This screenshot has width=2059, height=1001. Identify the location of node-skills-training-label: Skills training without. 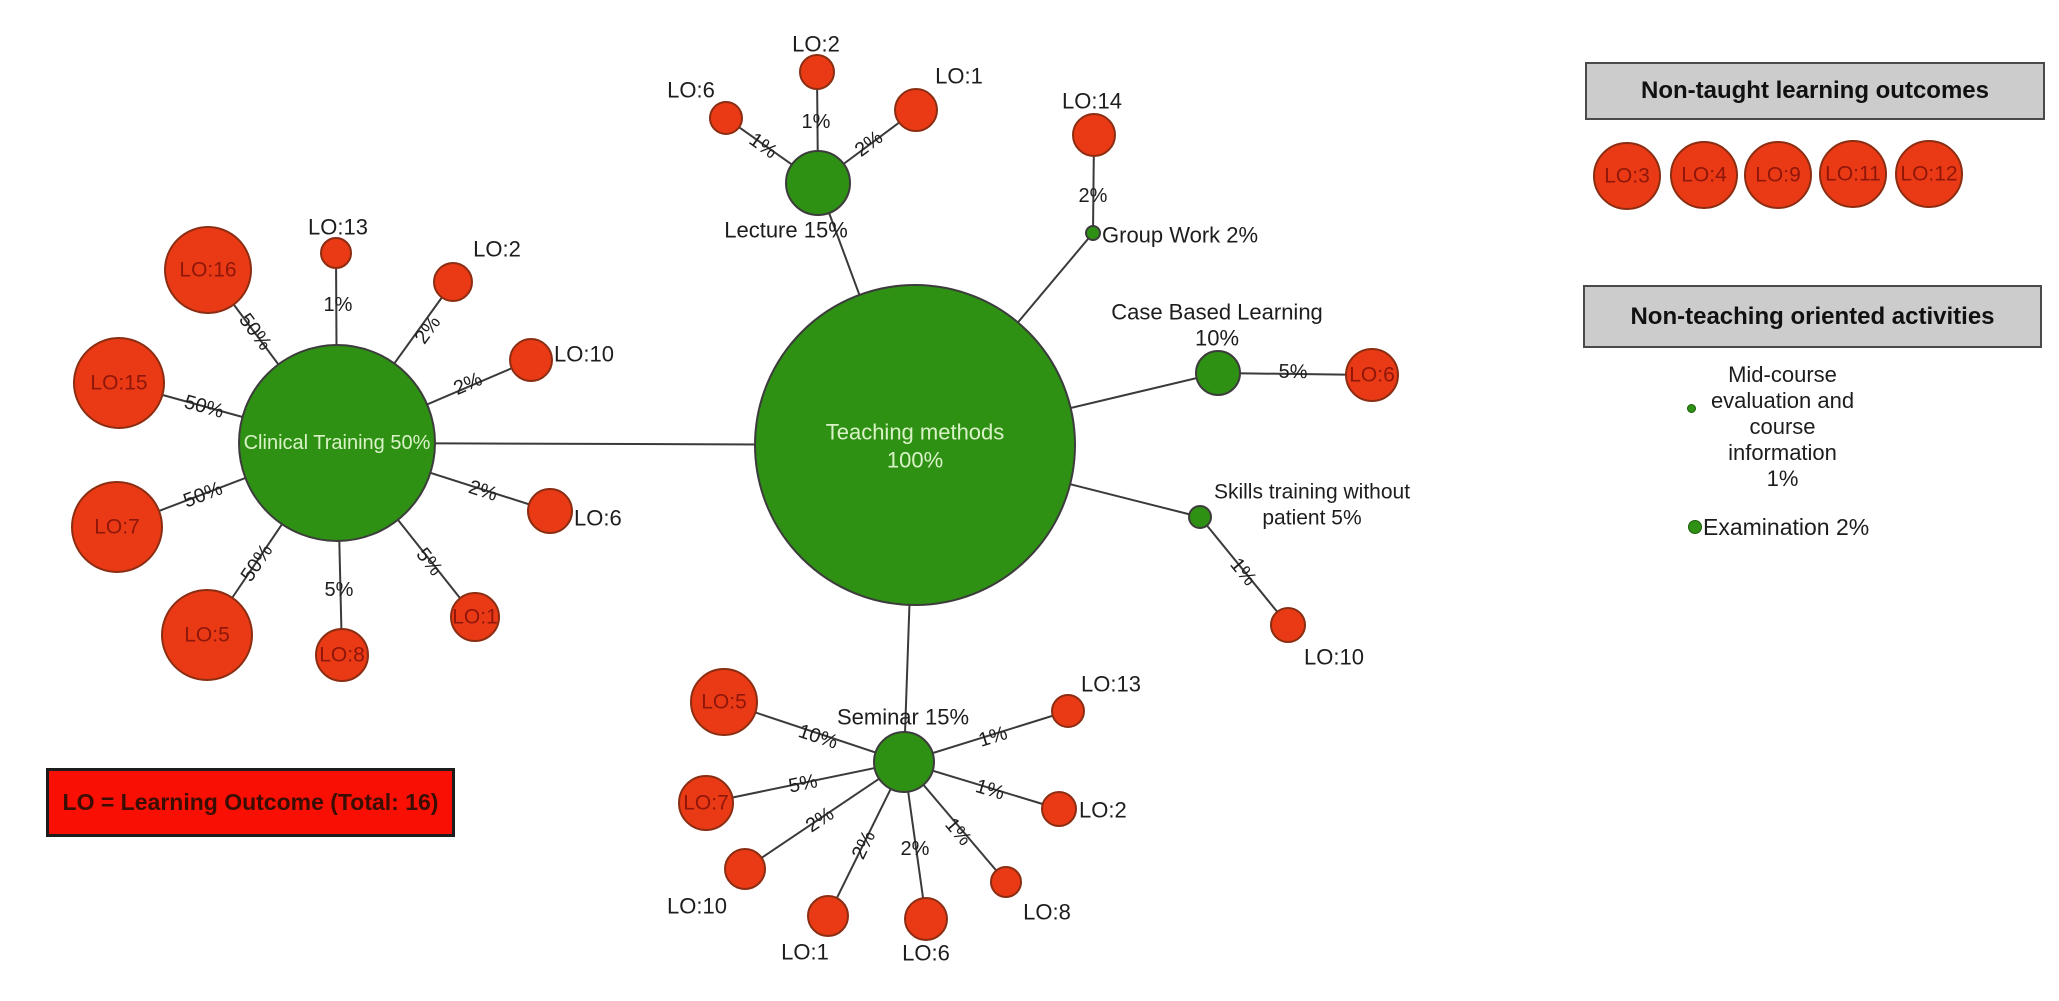
(1312, 492).